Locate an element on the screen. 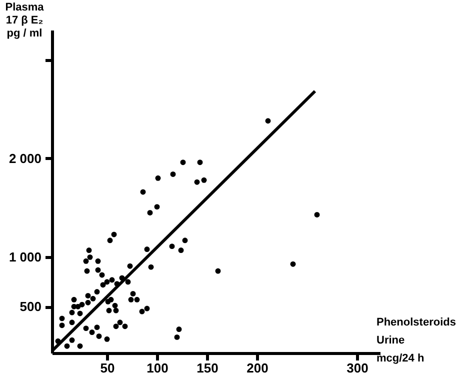  x-tick-label: 50 is located at coordinates (107, 368).